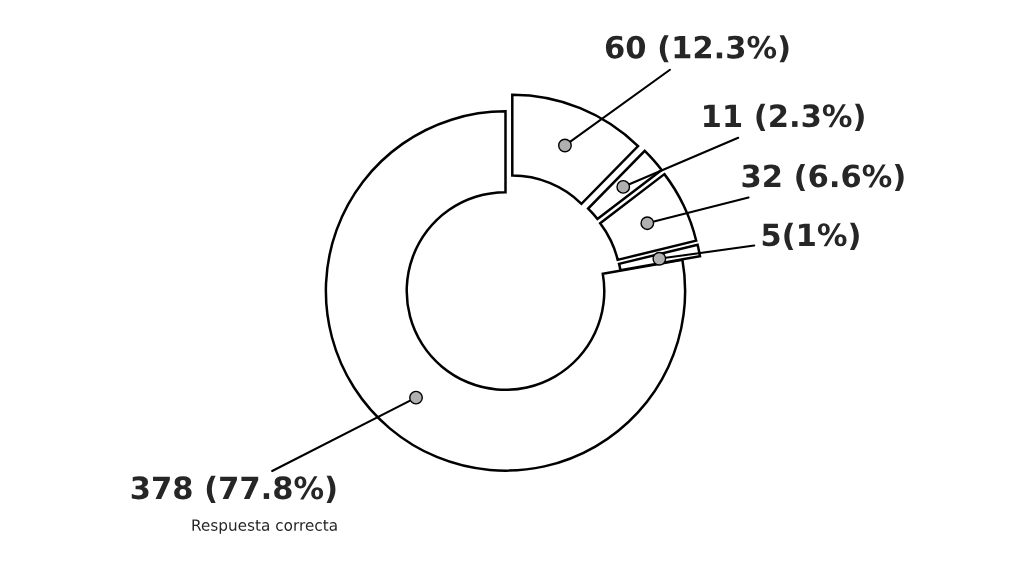 The width and height of the screenshot is (1011, 582). I want to click on data-label: 32 (6.6%), so click(823, 177).